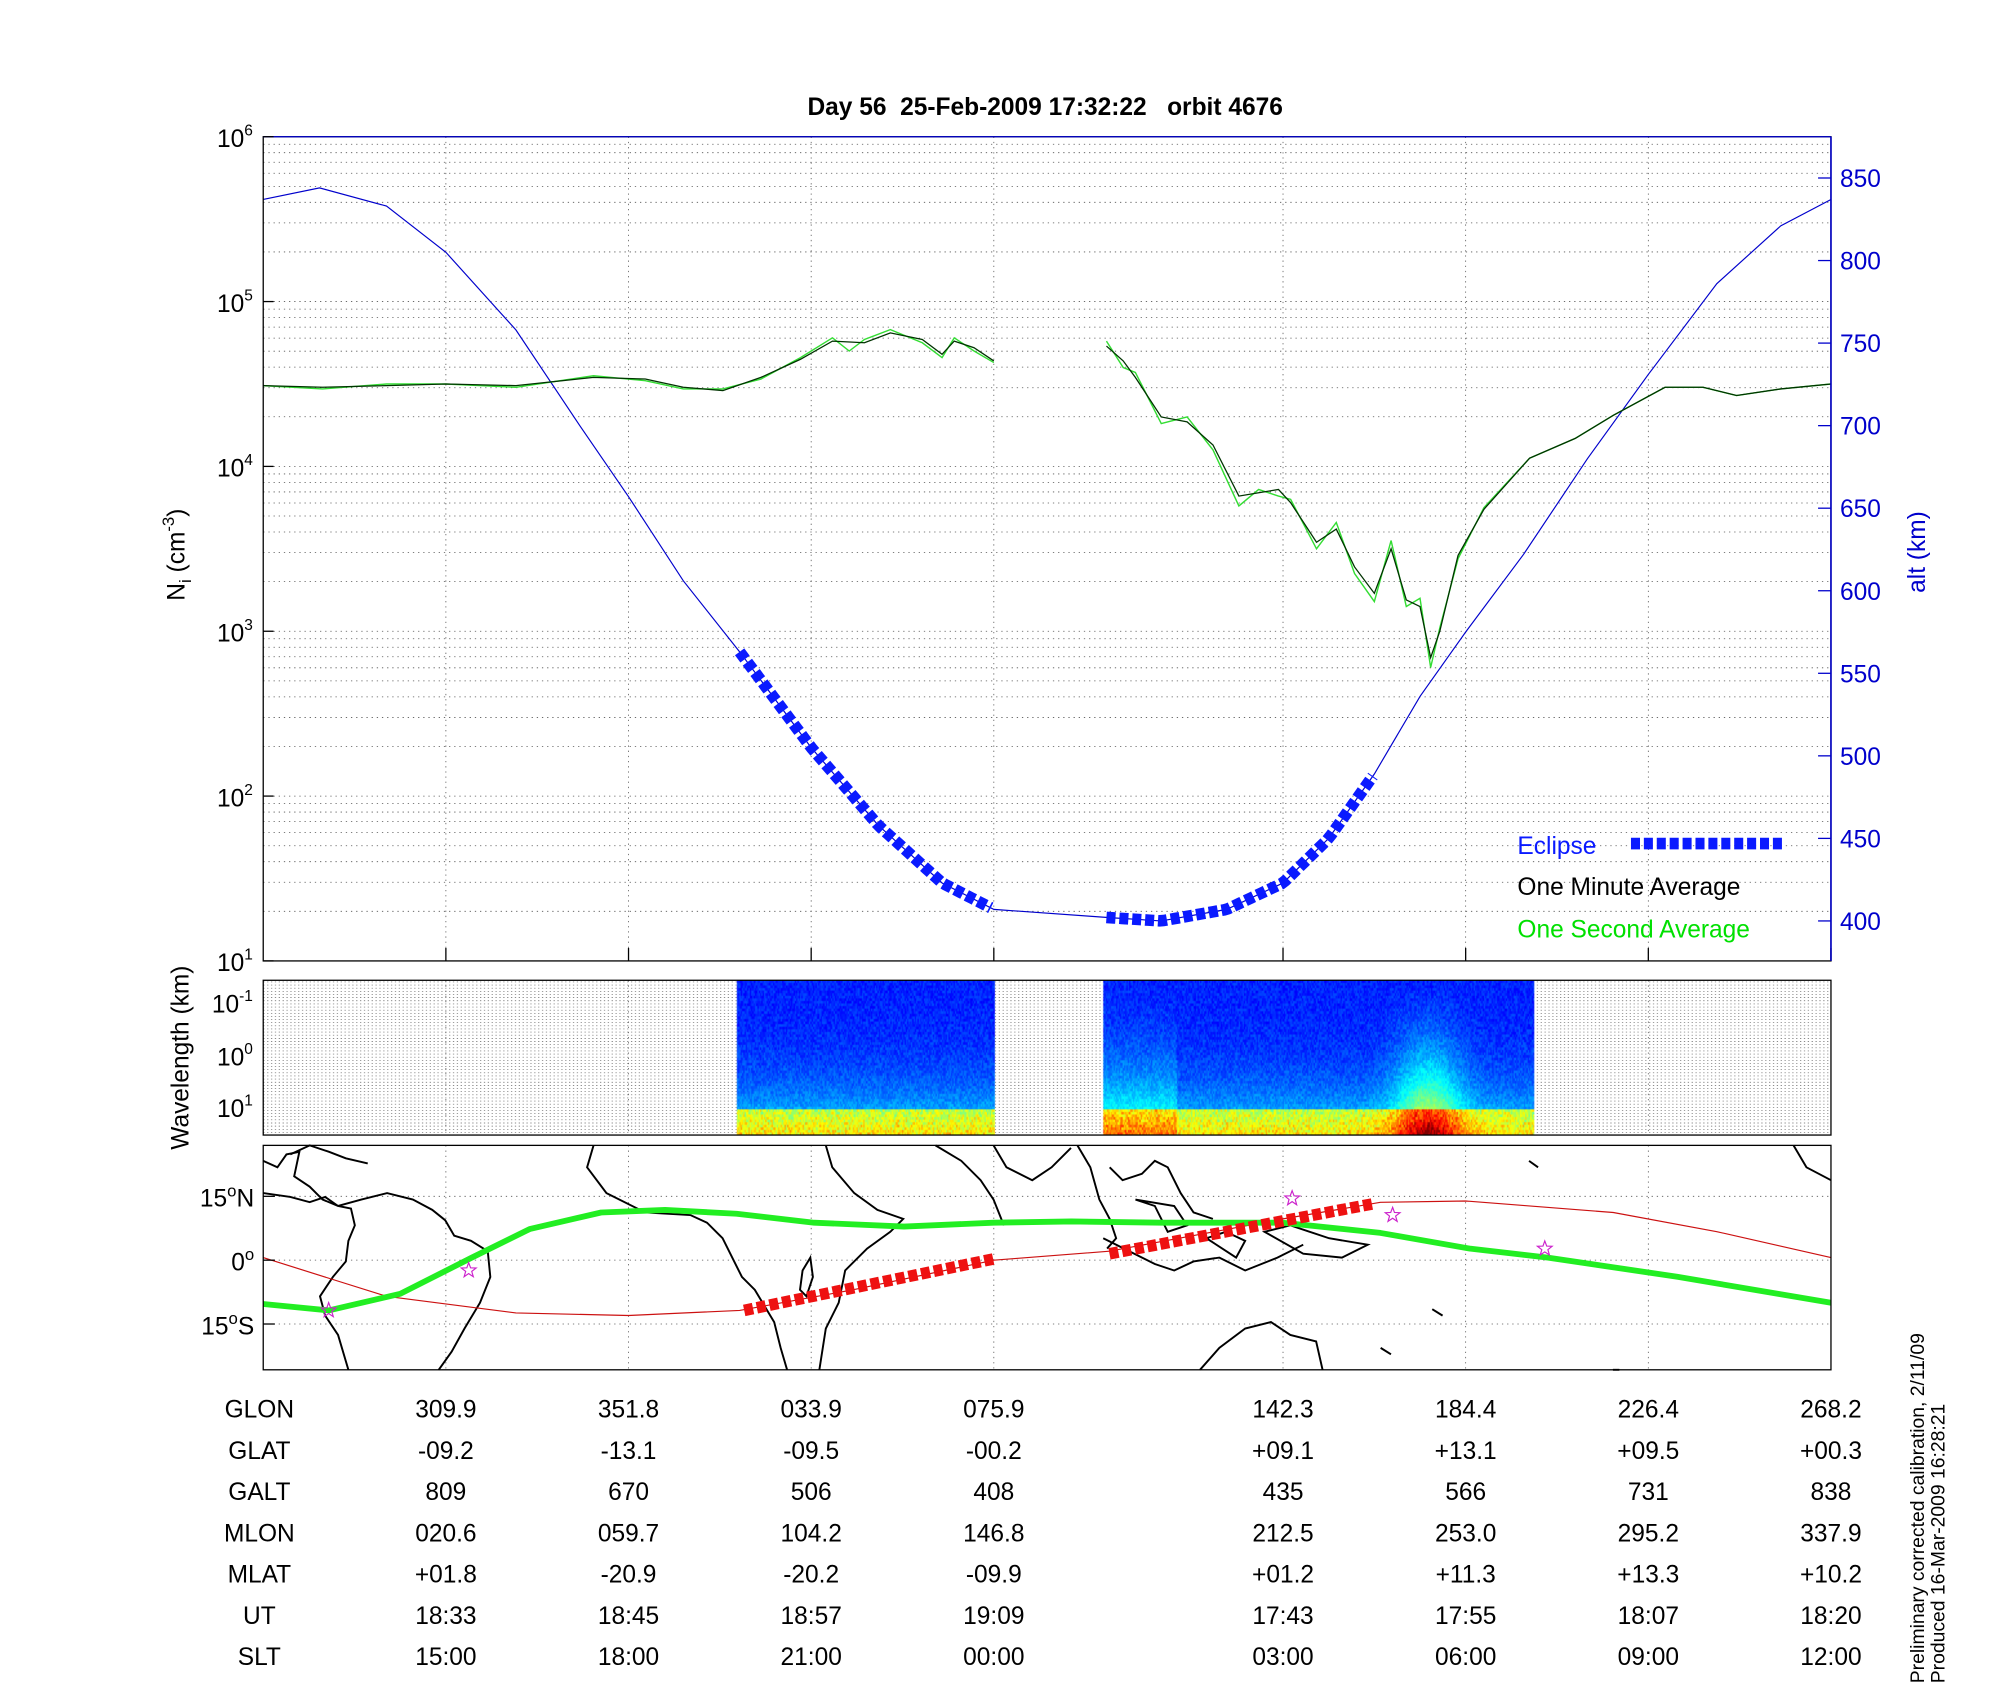 The width and height of the screenshot is (2000, 1700). Describe the element at coordinates (259, 1451) in the screenshot. I see `row-label-glat: GLAT` at that location.